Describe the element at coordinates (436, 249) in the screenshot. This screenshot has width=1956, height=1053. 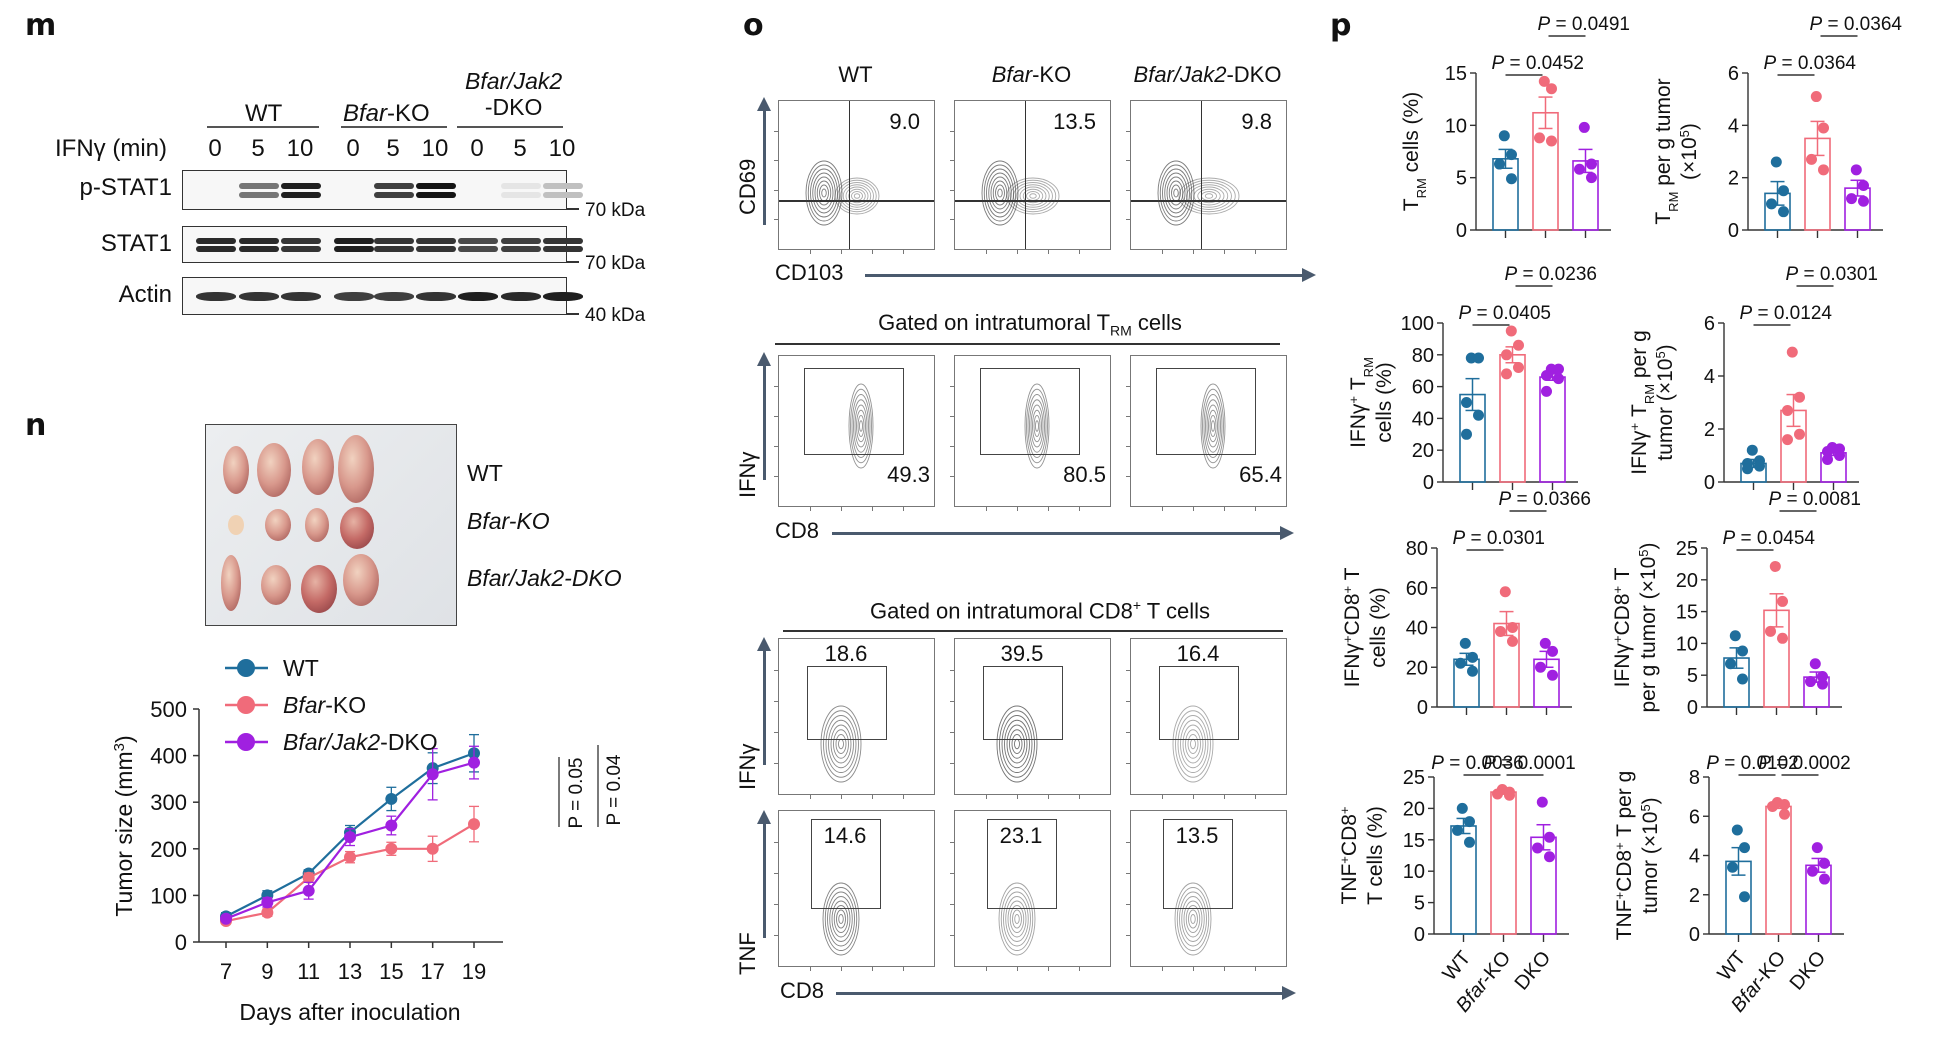
I see `blot-band-lower` at that location.